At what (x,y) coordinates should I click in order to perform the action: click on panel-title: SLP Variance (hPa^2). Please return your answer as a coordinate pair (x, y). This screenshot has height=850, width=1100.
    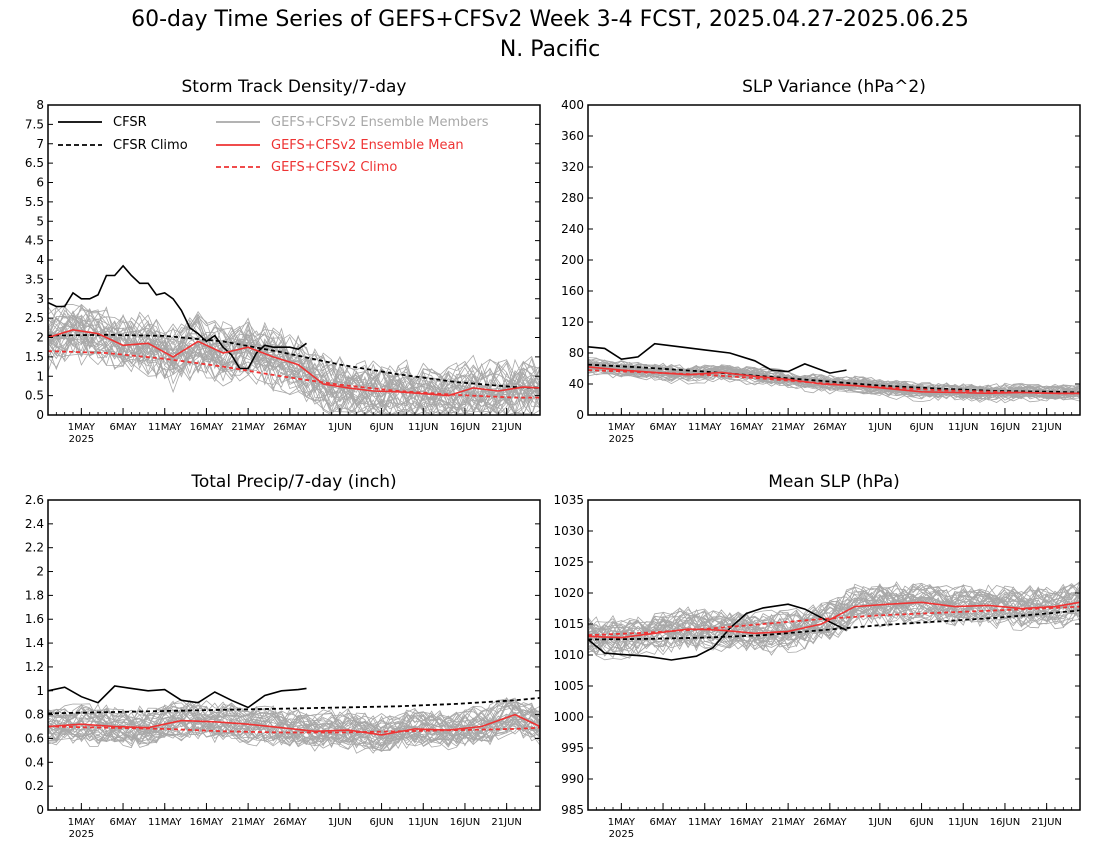
    Looking at the image, I should click on (834, 87).